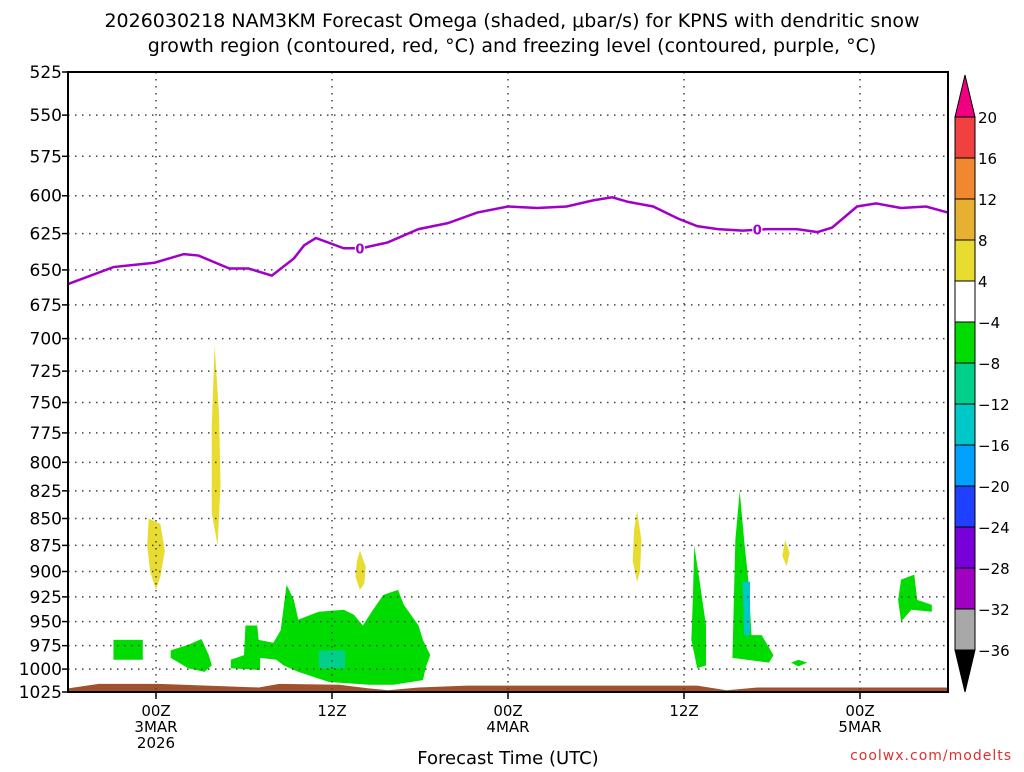 This screenshot has width=1024, height=772. What do you see at coordinates (46, 546) in the screenshot?
I see `y-tick-label: 875` at bounding box center [46, 546].